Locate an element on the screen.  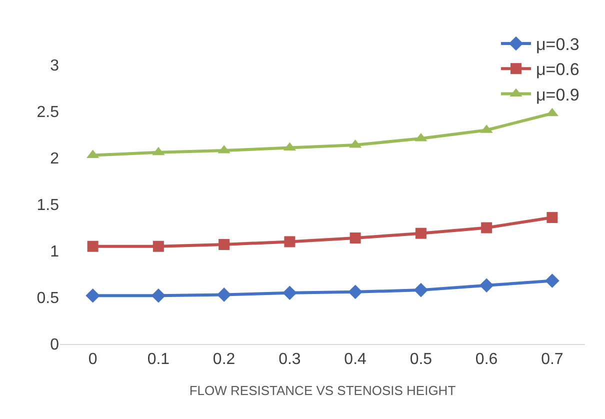
x-tick-label: 0.7 is located at coordinates (552, 359).